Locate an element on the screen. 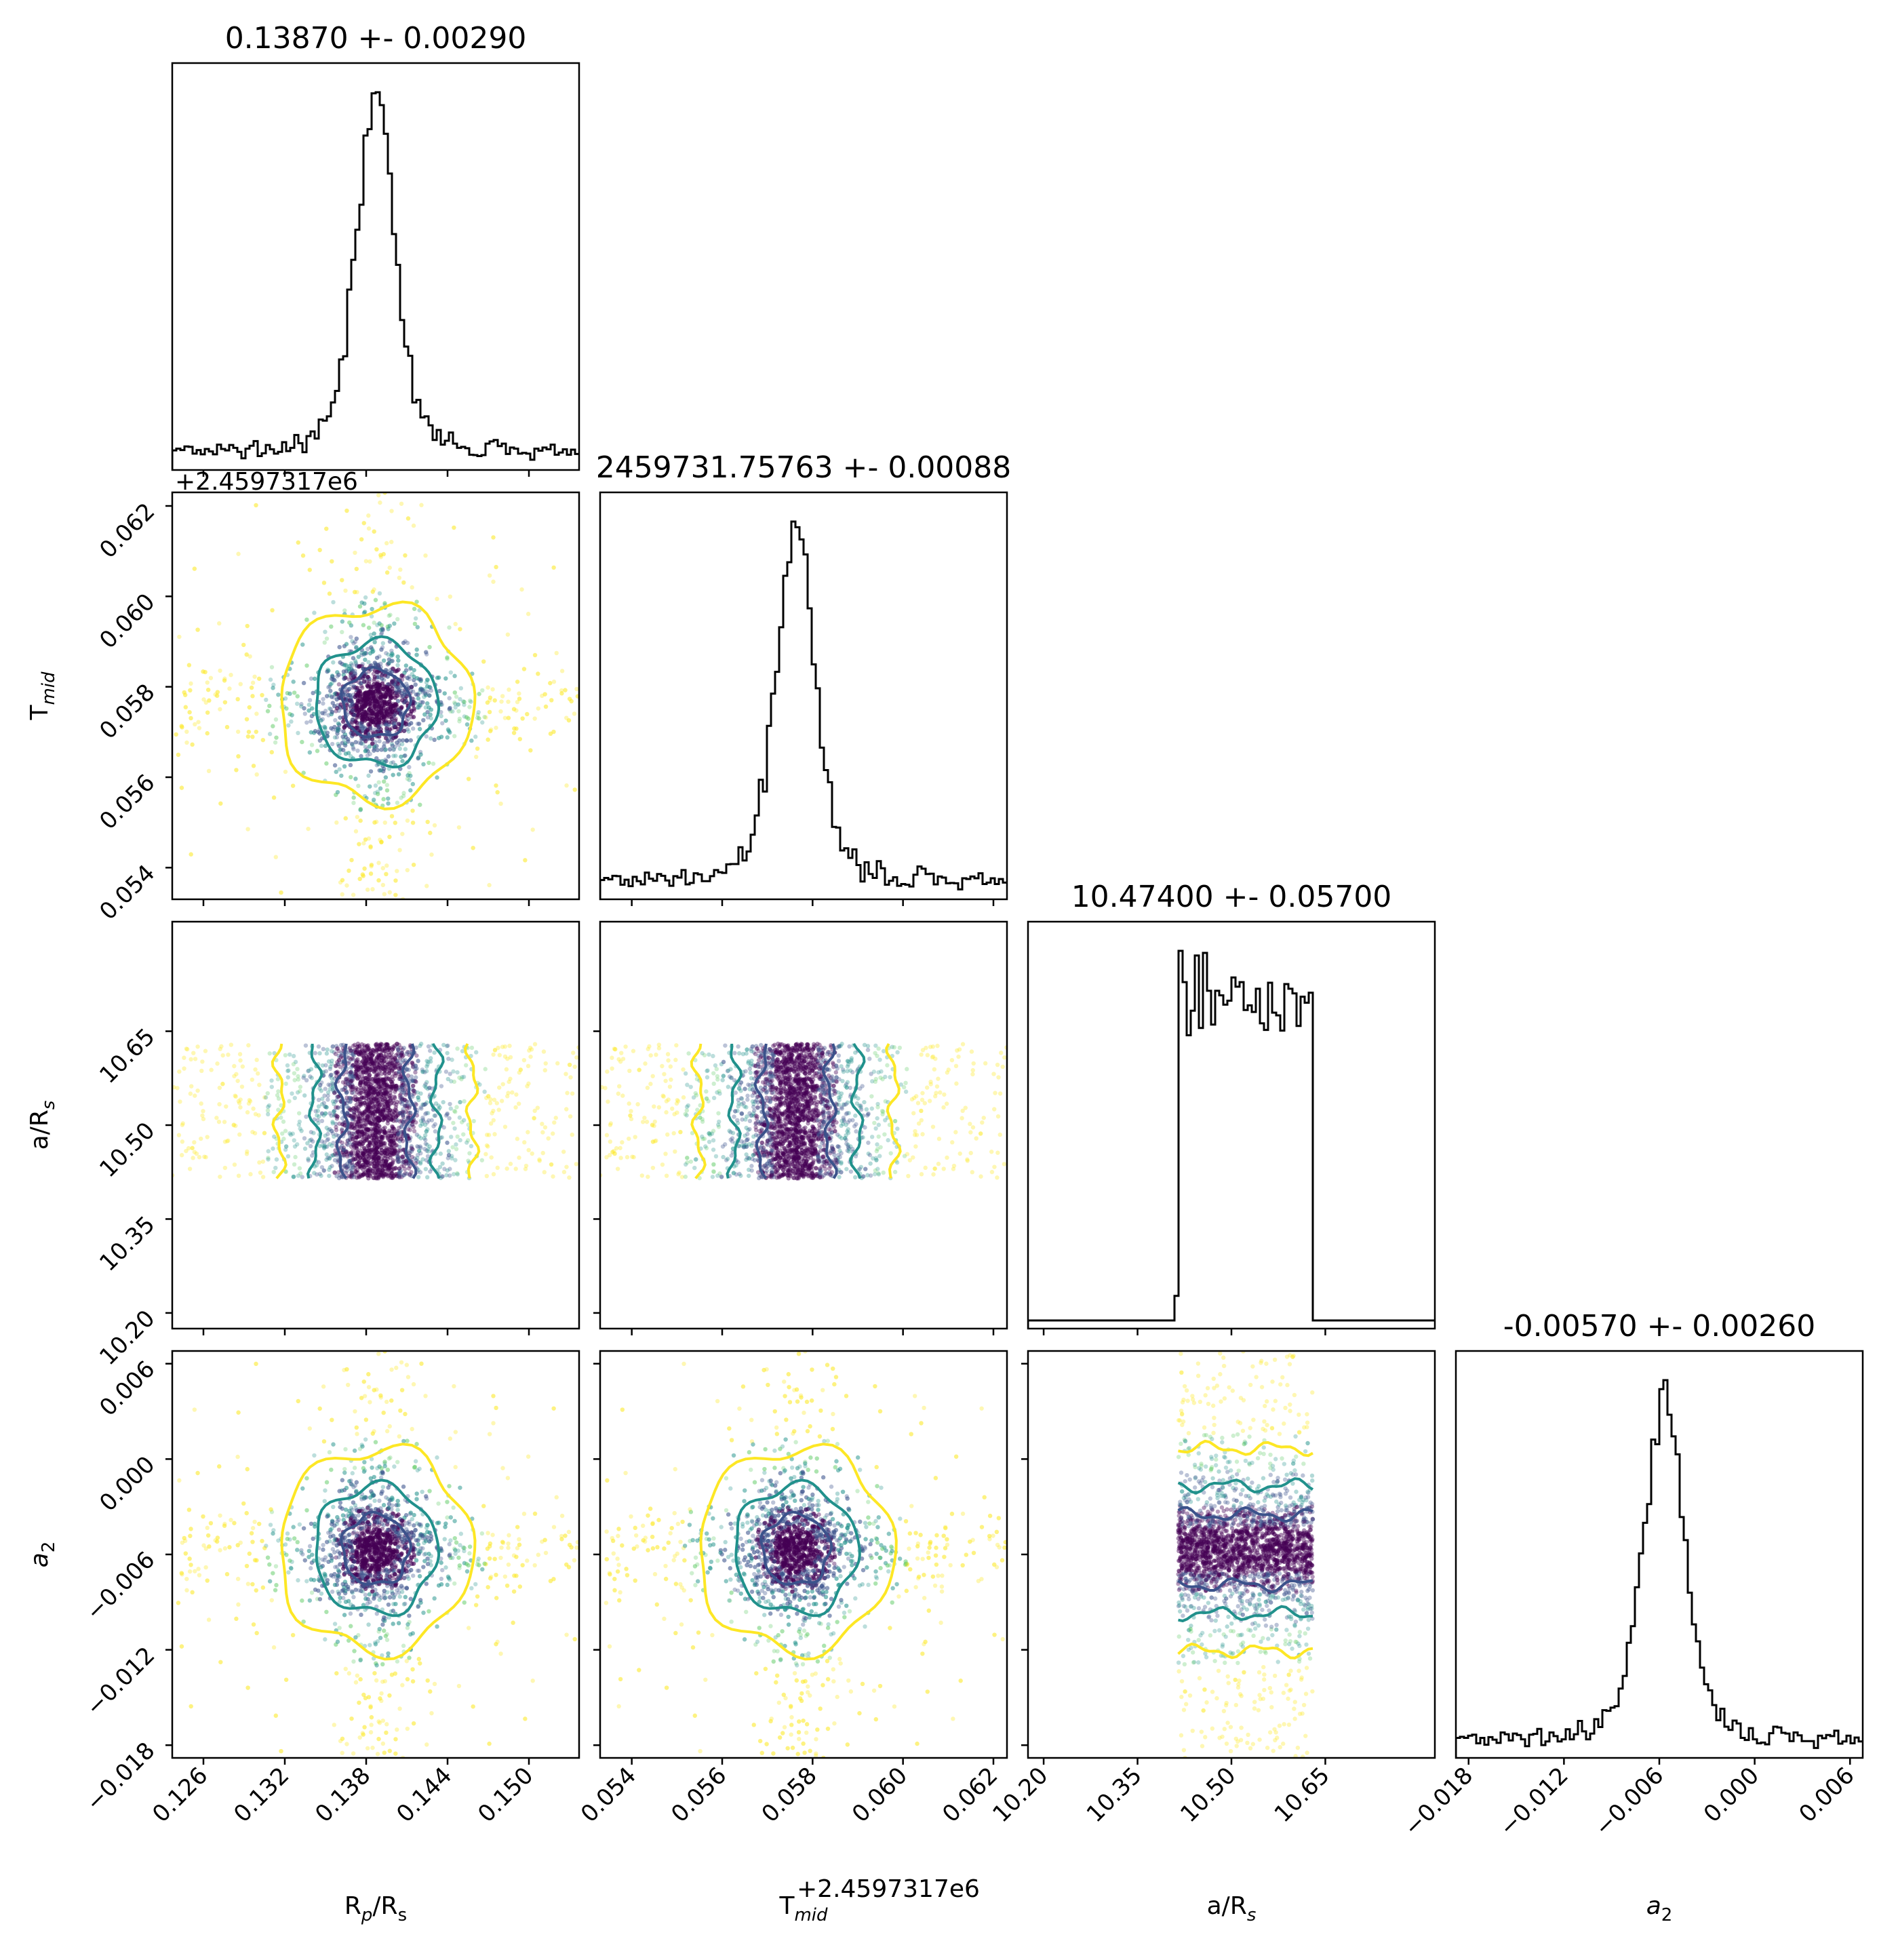 Image resolution: width=1898 pixels, height=1960 pixels. y-tick-label: 0.056 is located at coordinates (127, 802).